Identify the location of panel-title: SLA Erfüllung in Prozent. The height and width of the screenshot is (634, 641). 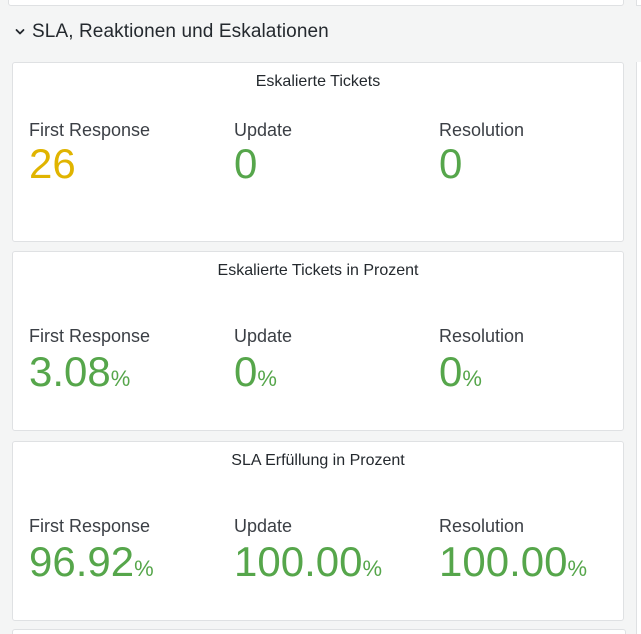
(318, 460).